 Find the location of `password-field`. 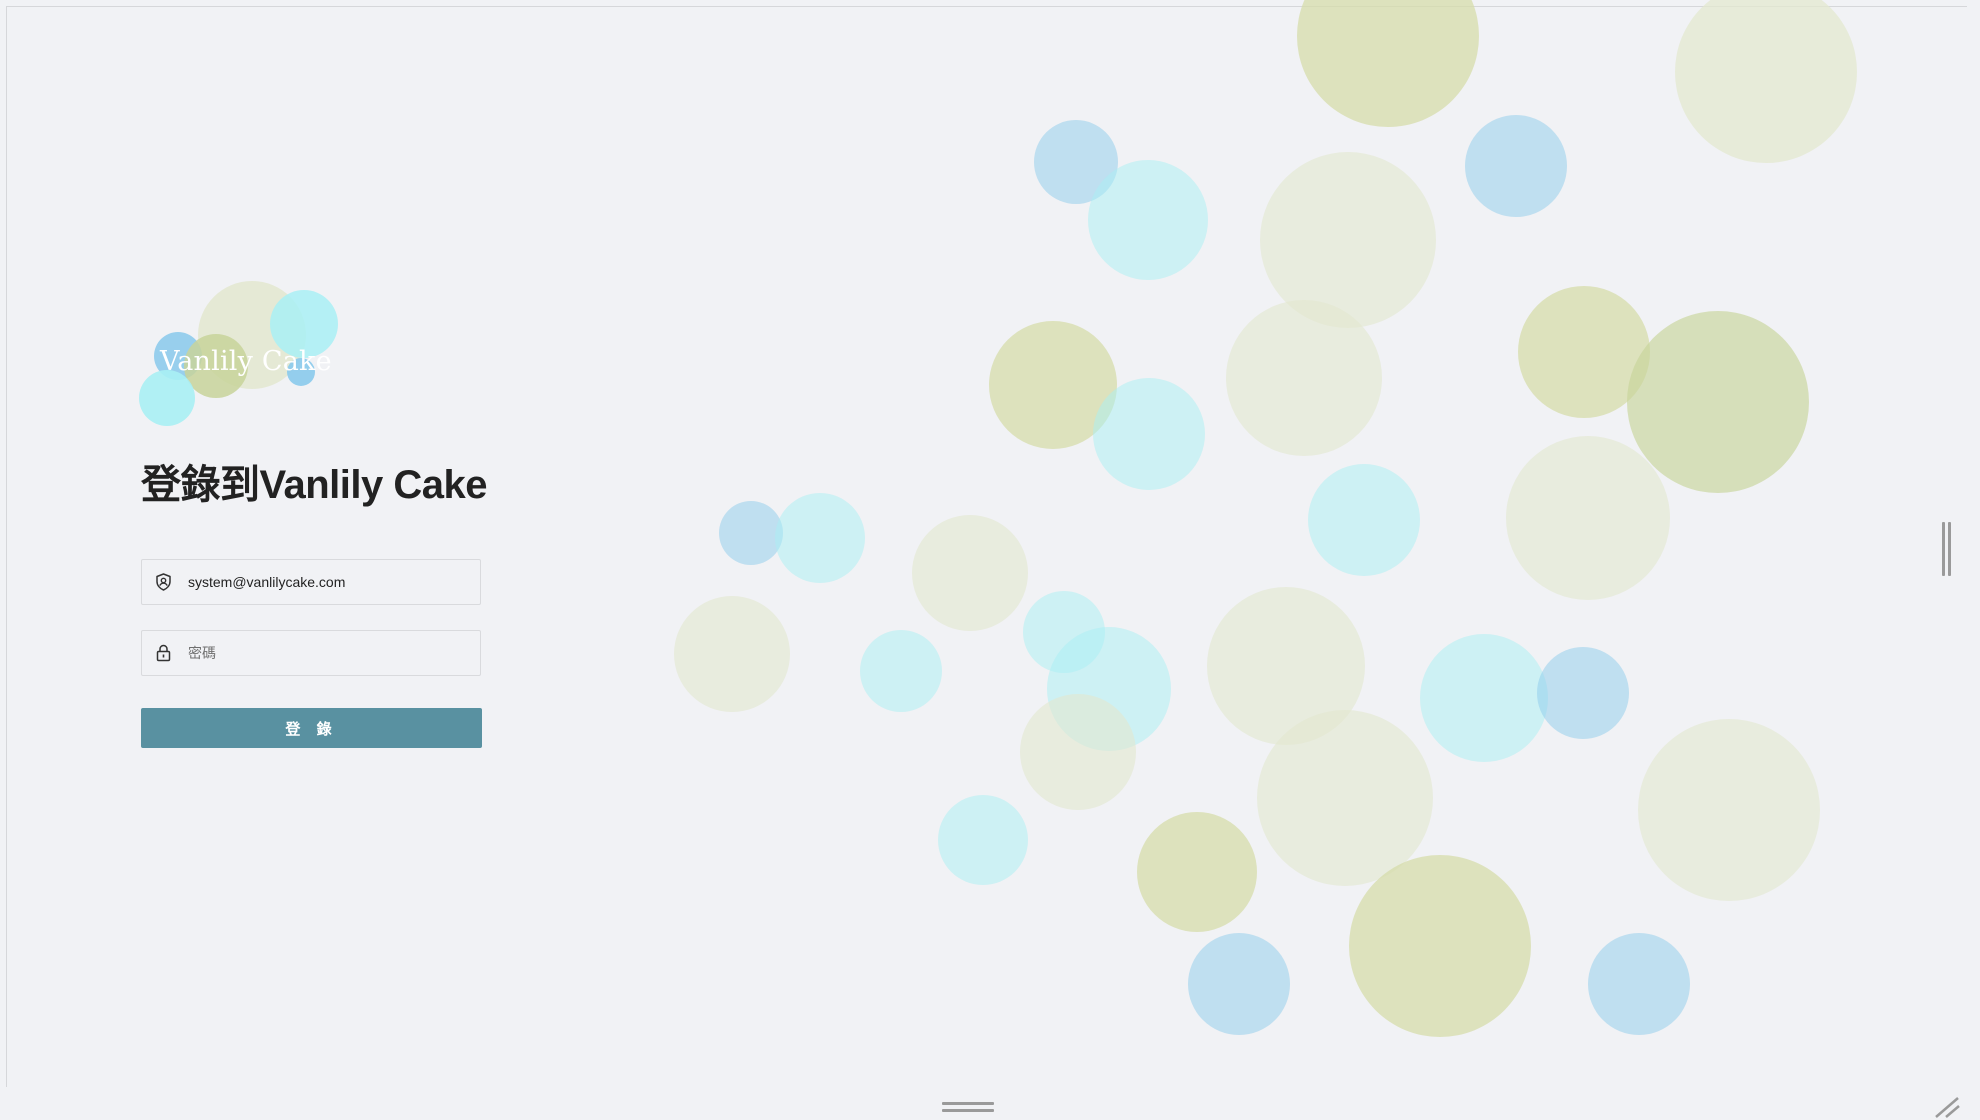

password-field is located at coordinates (311, 653).